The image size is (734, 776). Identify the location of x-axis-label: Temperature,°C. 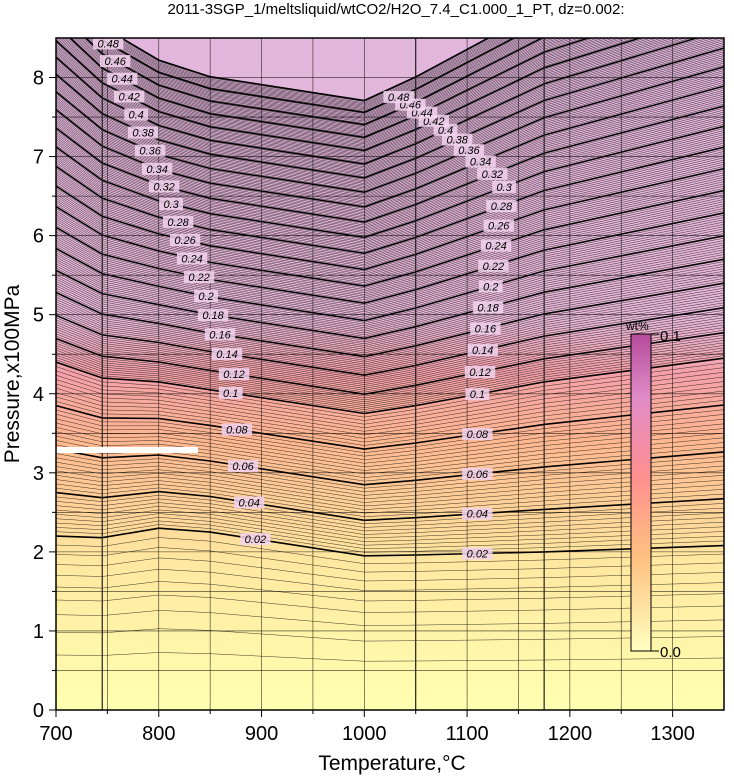
(391, 763).